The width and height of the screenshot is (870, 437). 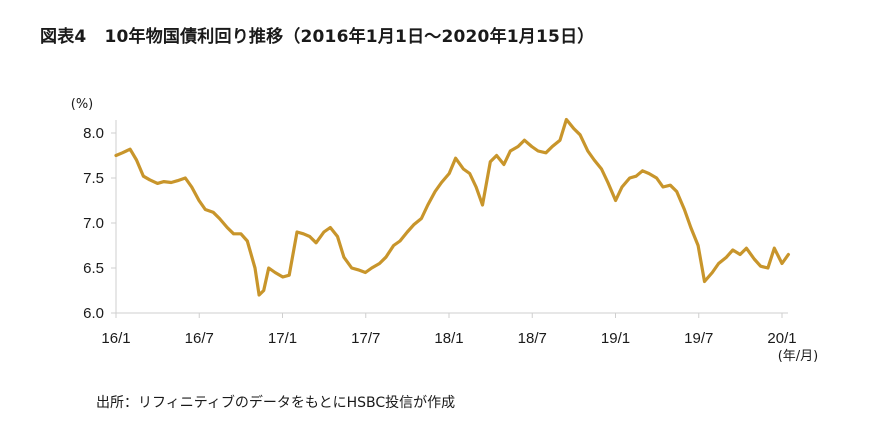 I want to click on y-tick-label: 6.5, so click(x=93, y=268).